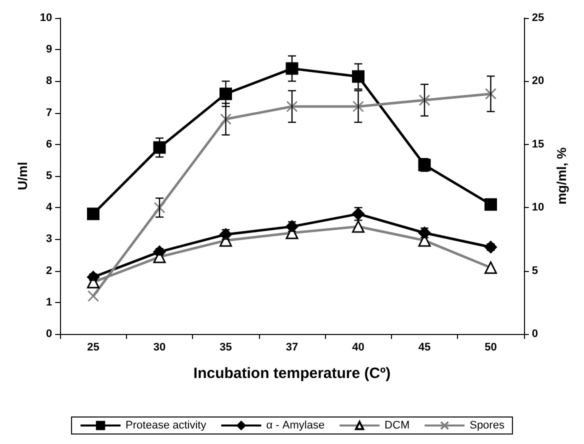 Image resolution: width=584 pixels, height=444 pixels. I want to click on y2-tick-label: 25, so click(538, 18).